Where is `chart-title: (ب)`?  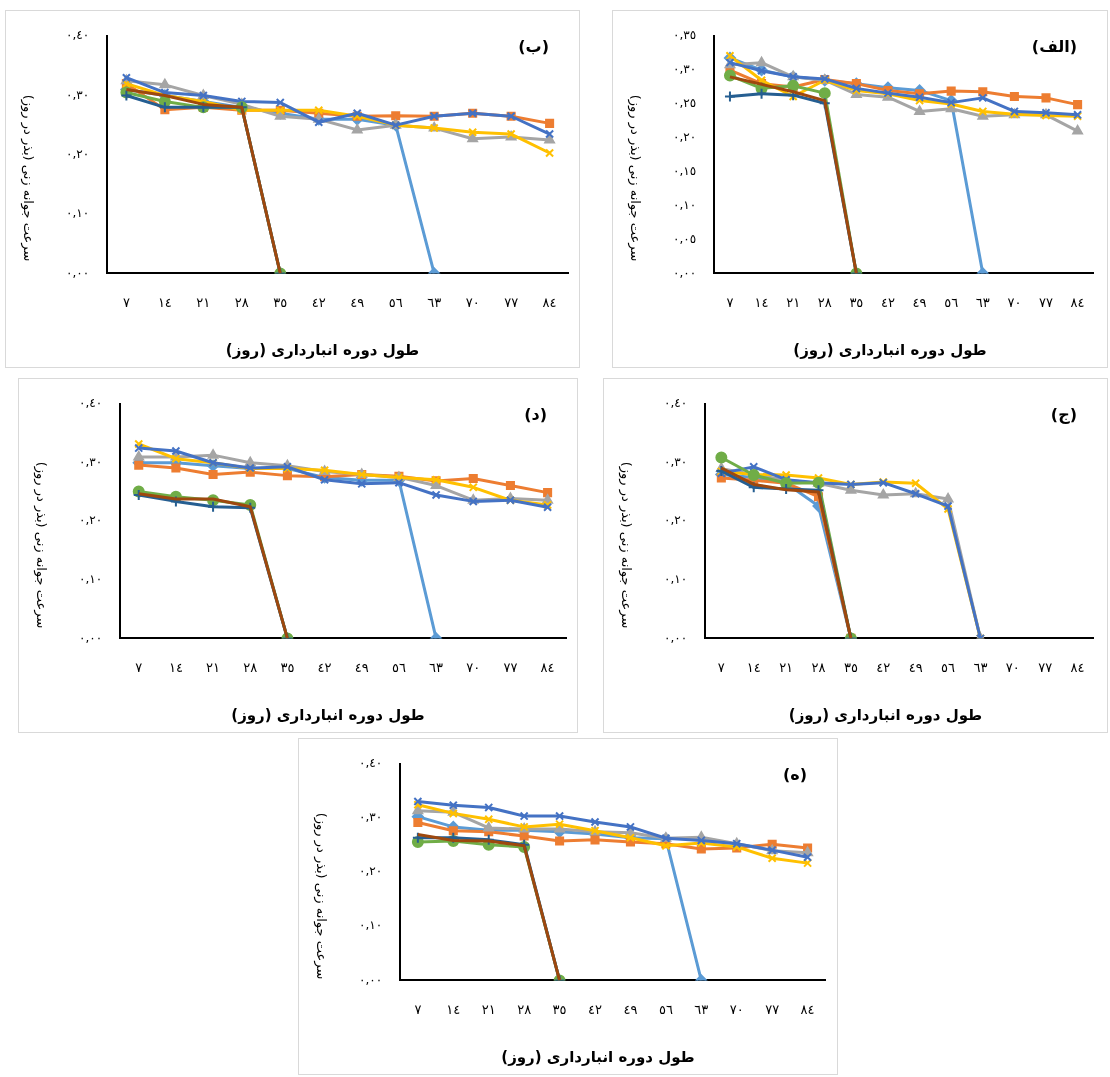 chart-title: (ب) is located at coordinates (533, 46).